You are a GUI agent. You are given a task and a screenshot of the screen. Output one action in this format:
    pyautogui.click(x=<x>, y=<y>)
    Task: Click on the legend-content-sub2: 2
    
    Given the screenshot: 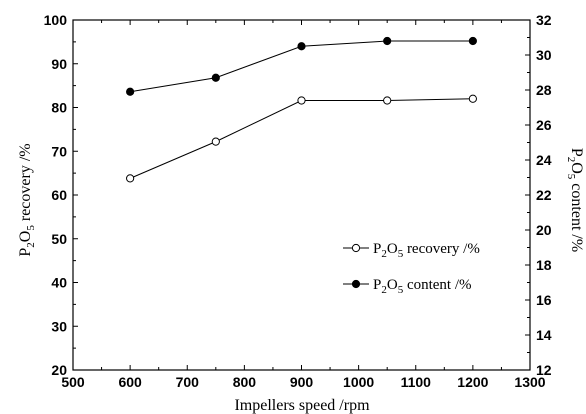 What is the action you would take?
    pyautogui.click(x=384, y=290)
    